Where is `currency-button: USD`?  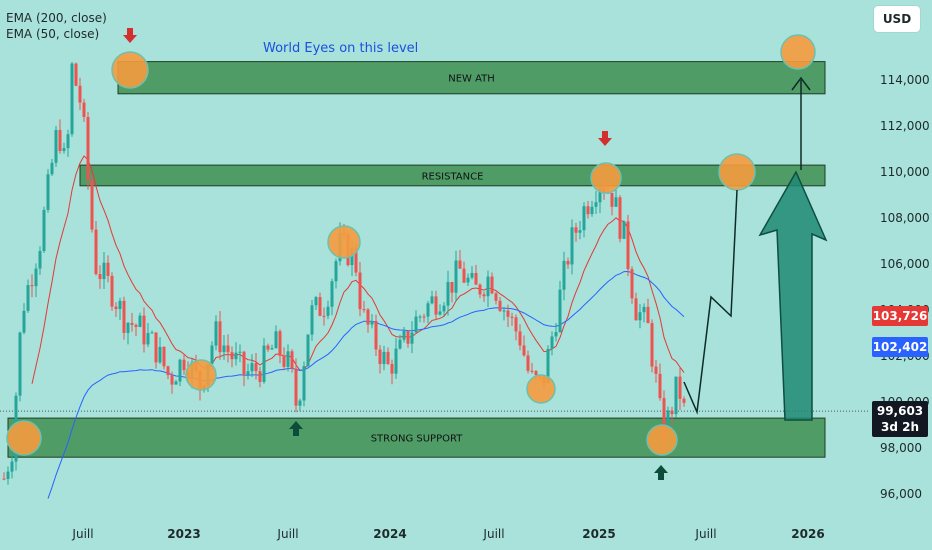 currency-button: USD is located at coordinates (897, 19).